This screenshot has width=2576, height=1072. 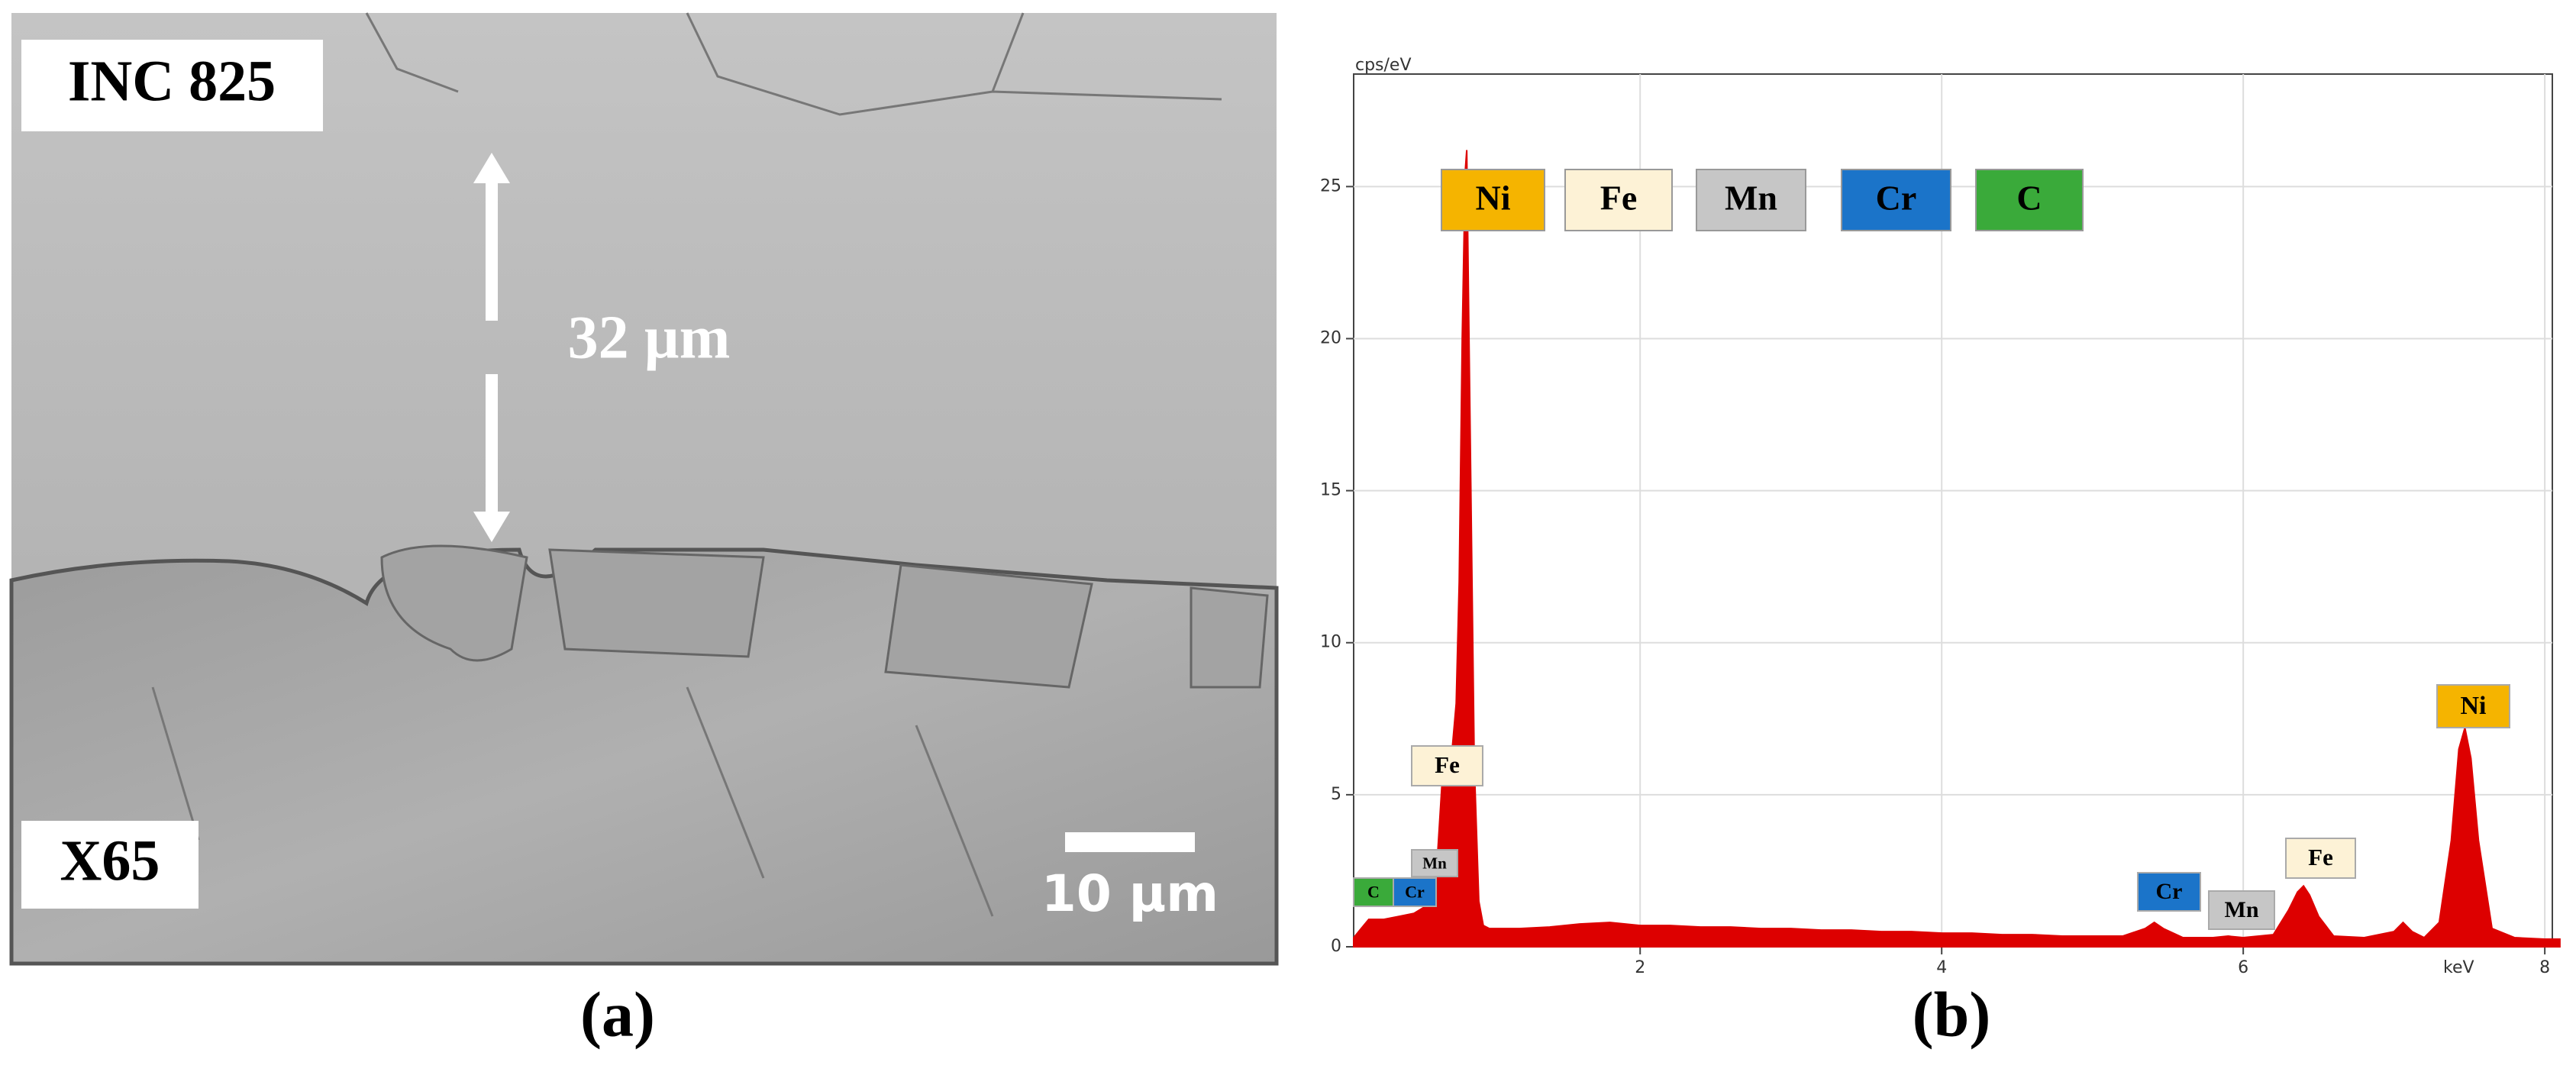 What do you see at coordinates (2243, 967) in the screenshot?
I see `x-tick-label: 6` at bounding box center [2243, 967].